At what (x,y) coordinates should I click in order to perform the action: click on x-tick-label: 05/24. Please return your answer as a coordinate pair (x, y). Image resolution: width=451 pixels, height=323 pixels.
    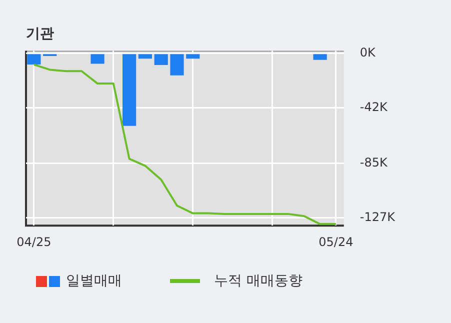
    Looking at the image, I should click on (336, 241).